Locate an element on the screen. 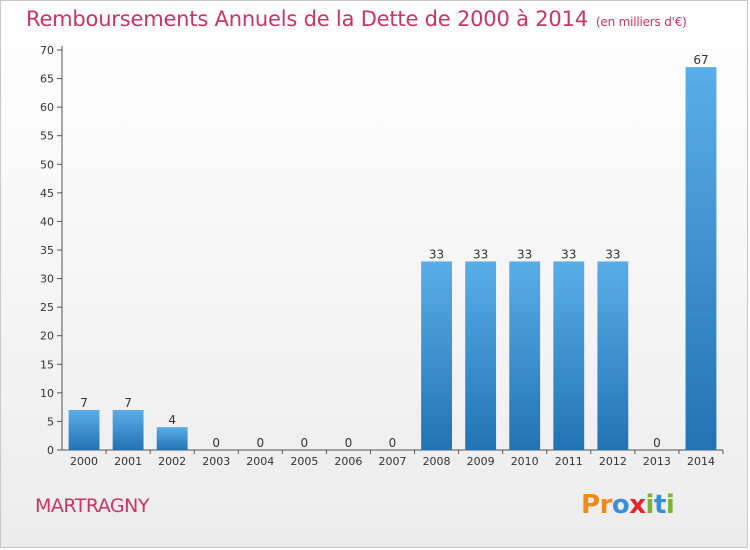 The height and width of the screenshot is (550, 750). x-tick-label: 2001 is located at coordinates (128, 461).